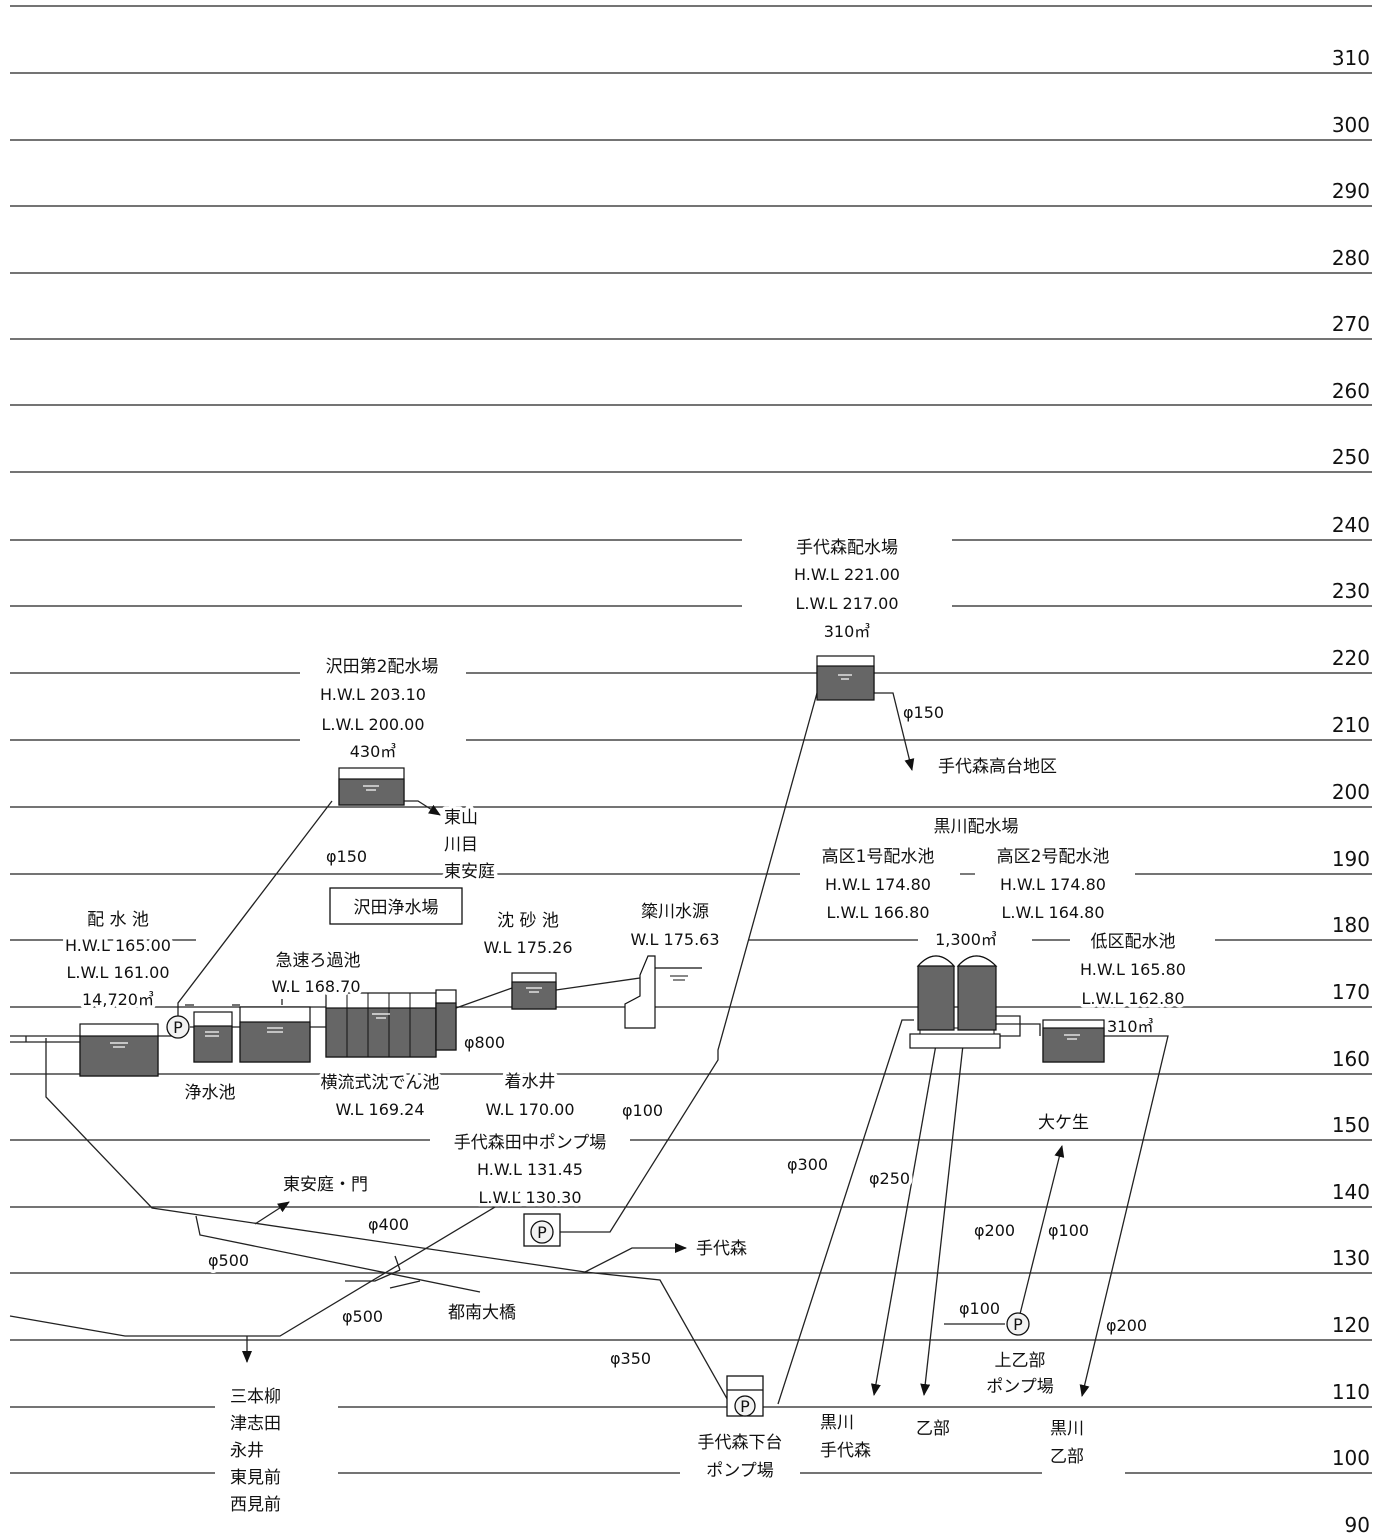 Image resolution: width=1391 pixels, height=1539 pixels. Describe the element at coordinates (1351, 324) in the screenshot. I see `elev-label: 270` at that location.